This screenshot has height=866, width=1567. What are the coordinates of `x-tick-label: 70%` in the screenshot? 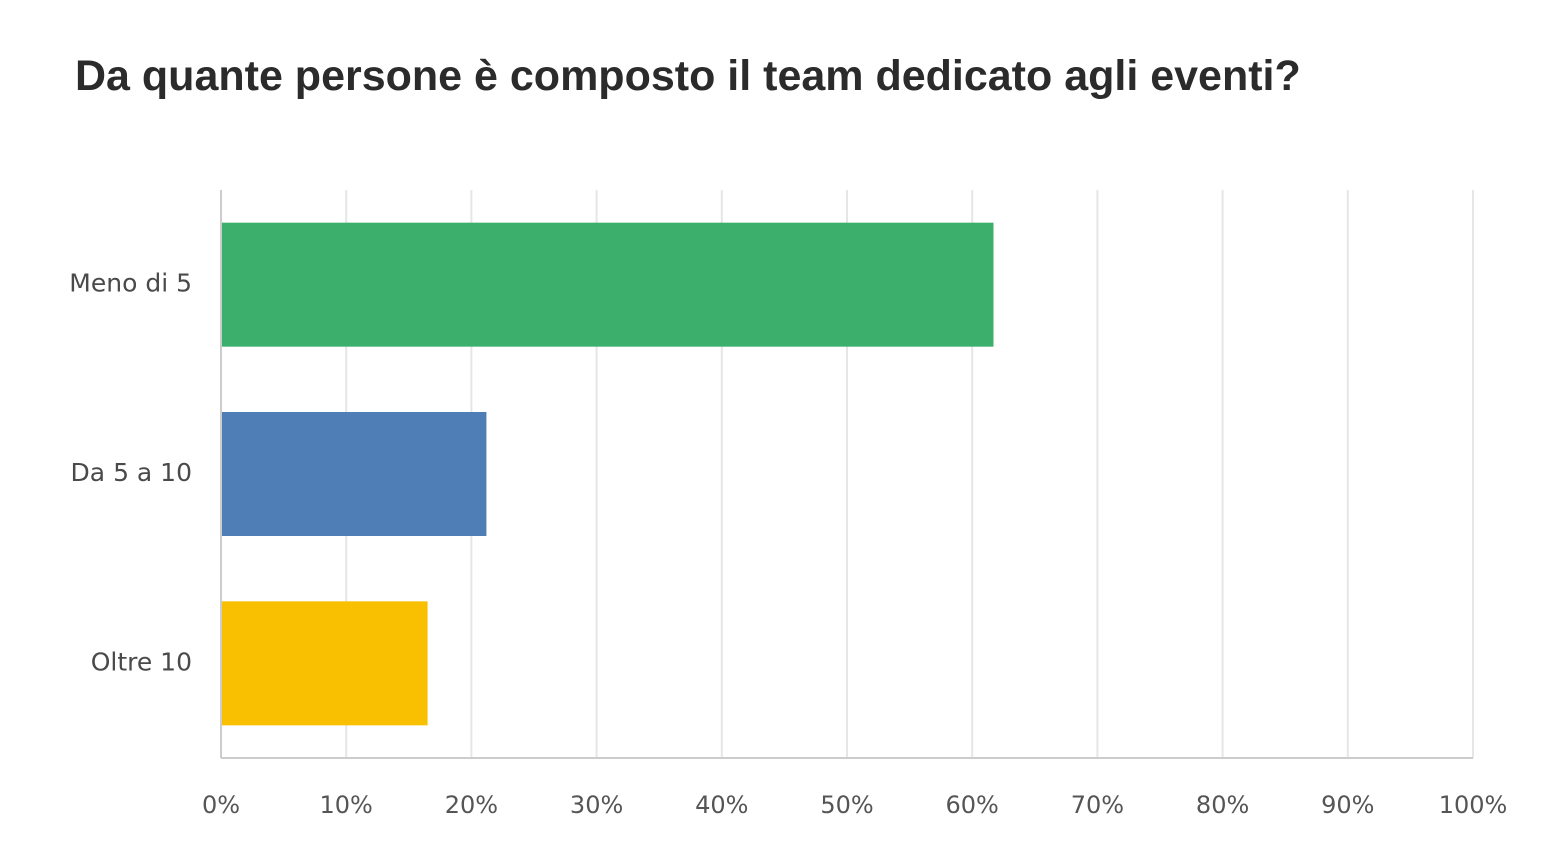 It's located at (1097, 805).